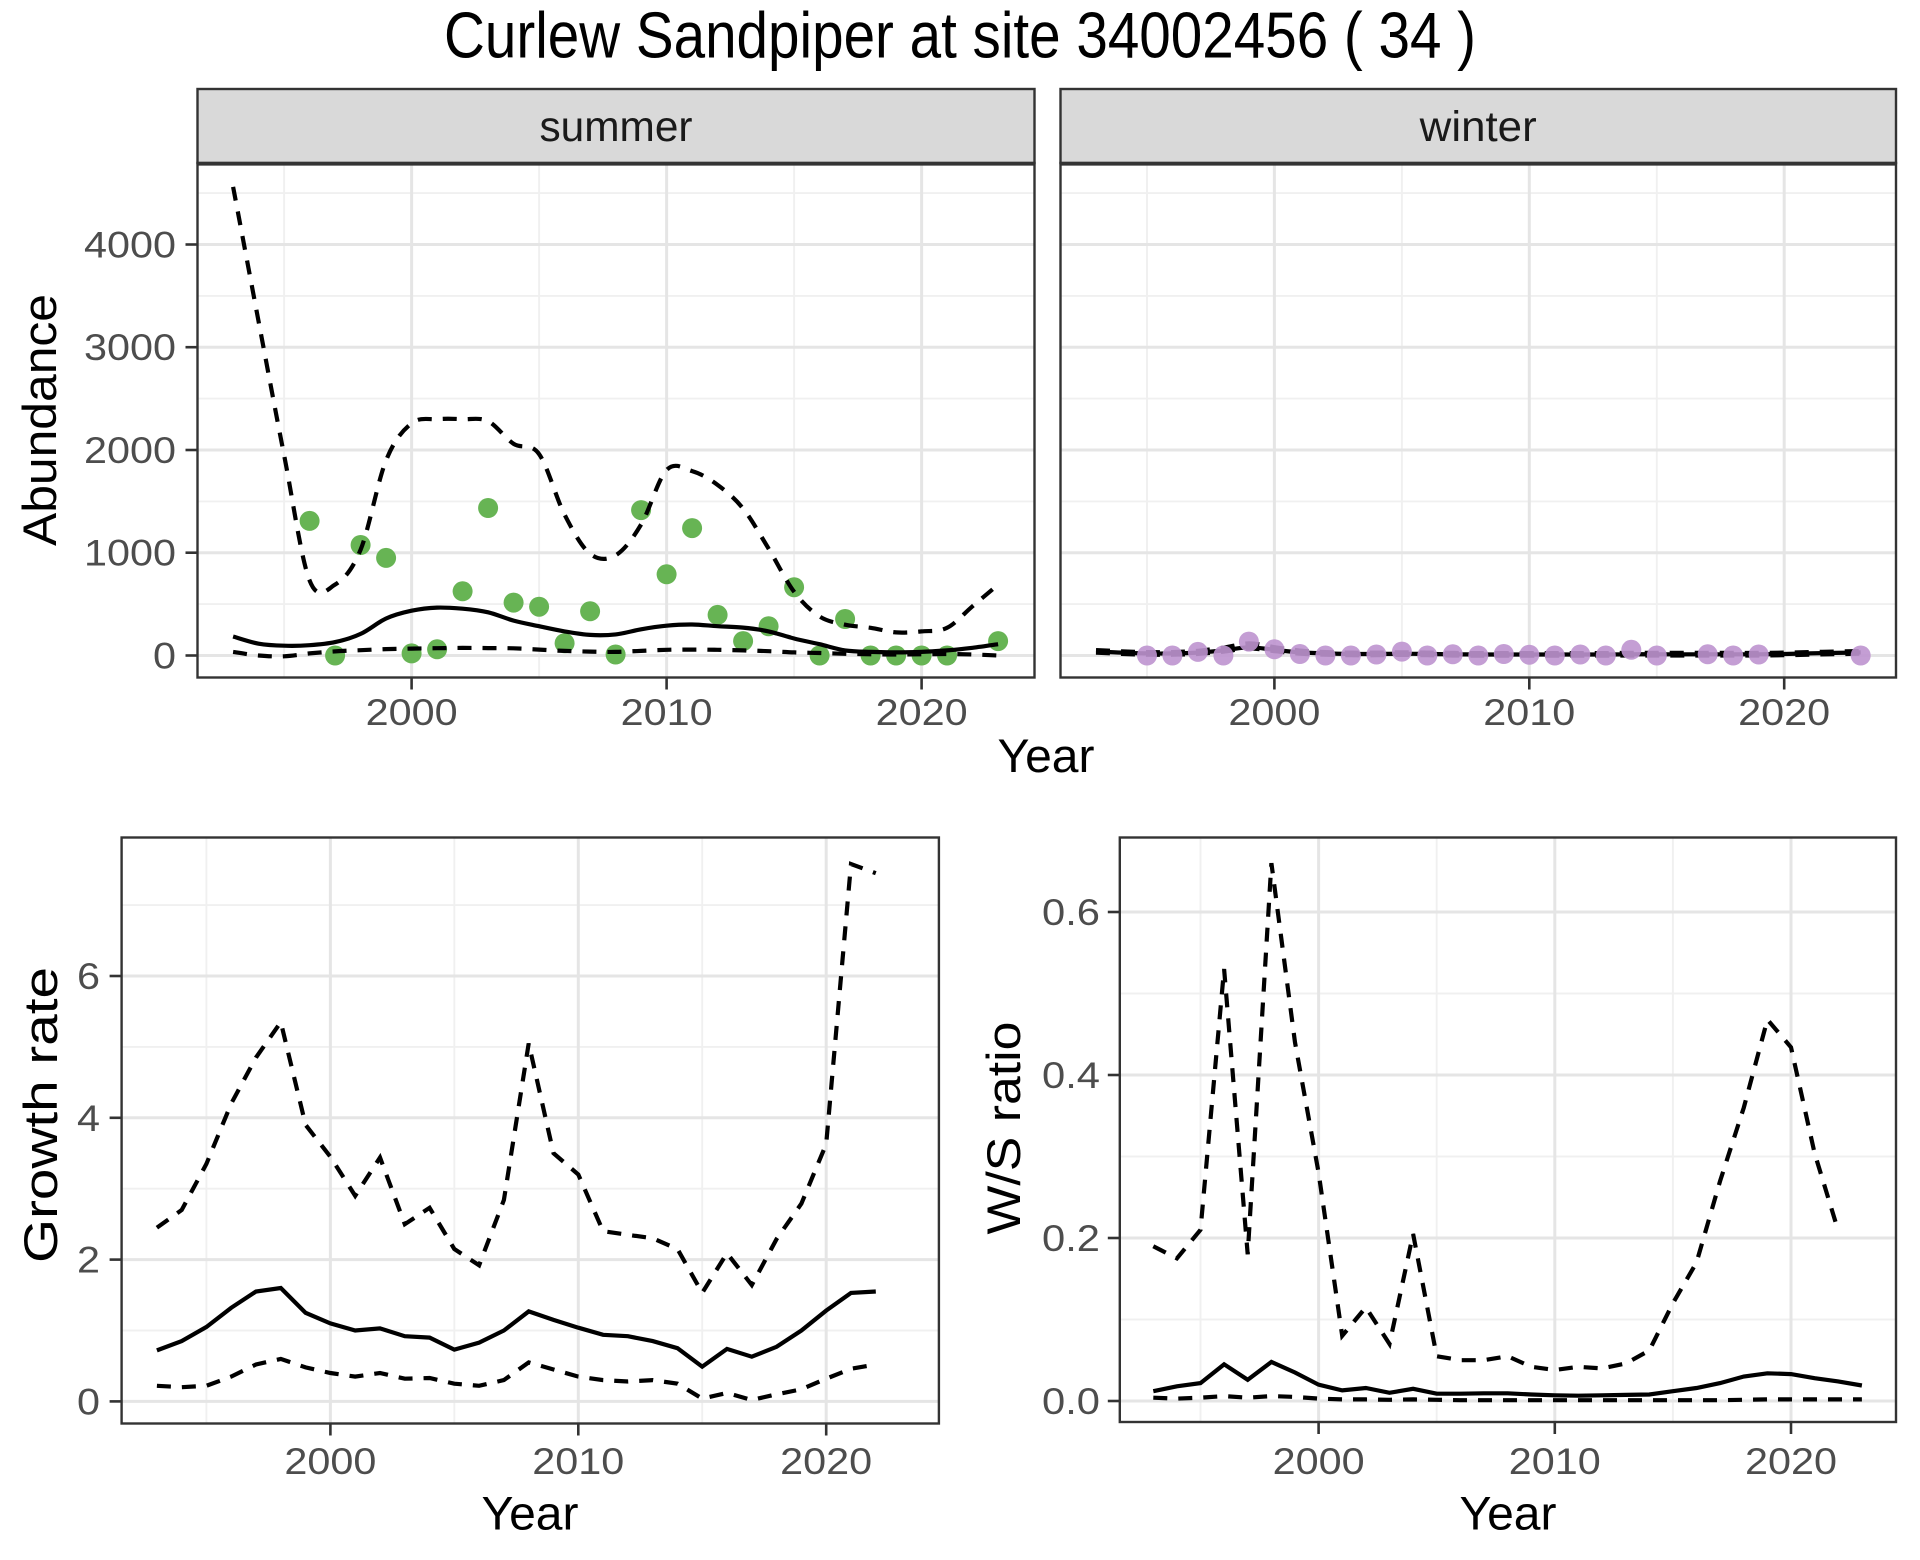 The height and width of the screenshot is (1560, 1920). I want to click on svg-text: W/S ratio, so click(1003, 1128).